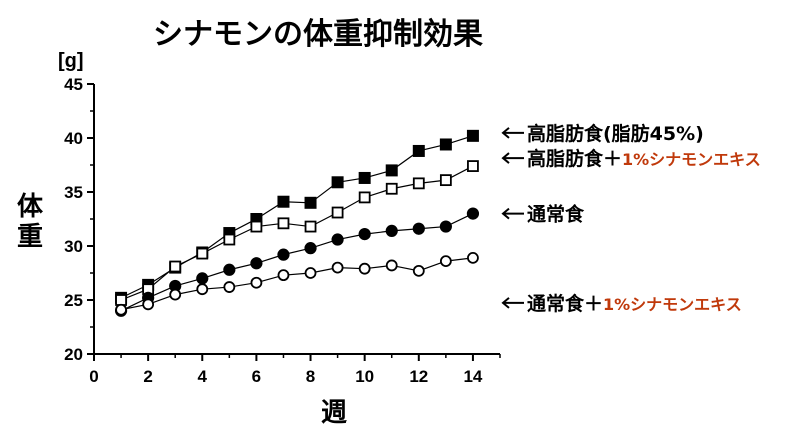 The height and width of the screenshot is (434, 800). Describe the element at coordinates (73, 192) in the screenshot. I see `y-tick-label: 35` at that location.